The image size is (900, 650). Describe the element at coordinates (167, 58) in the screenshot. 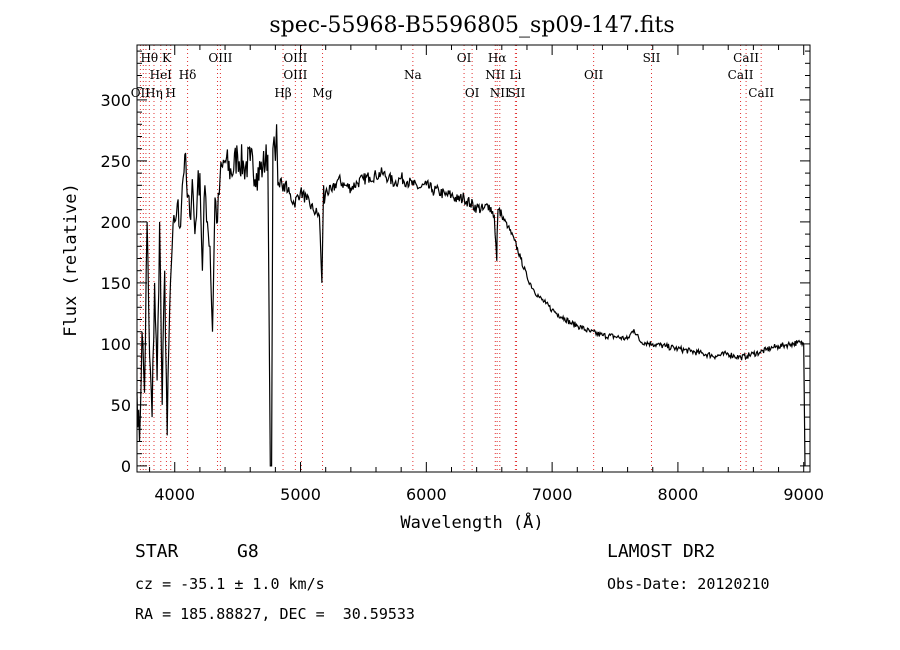

I see `spectral-line-label: K` at that location.